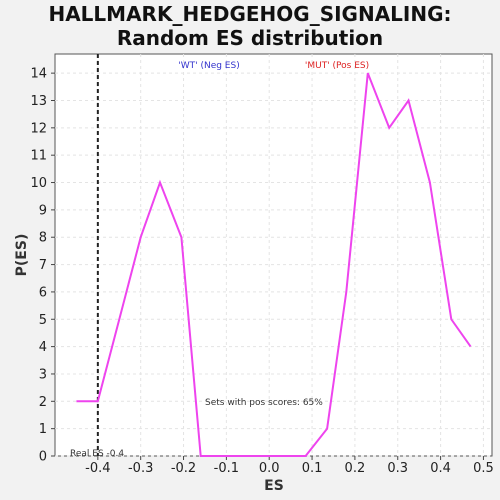  What do you see at coordinates (22, 255) in the screenshot?
I see `y-axis-label: P(ES)` at bounding box center [22, 255].